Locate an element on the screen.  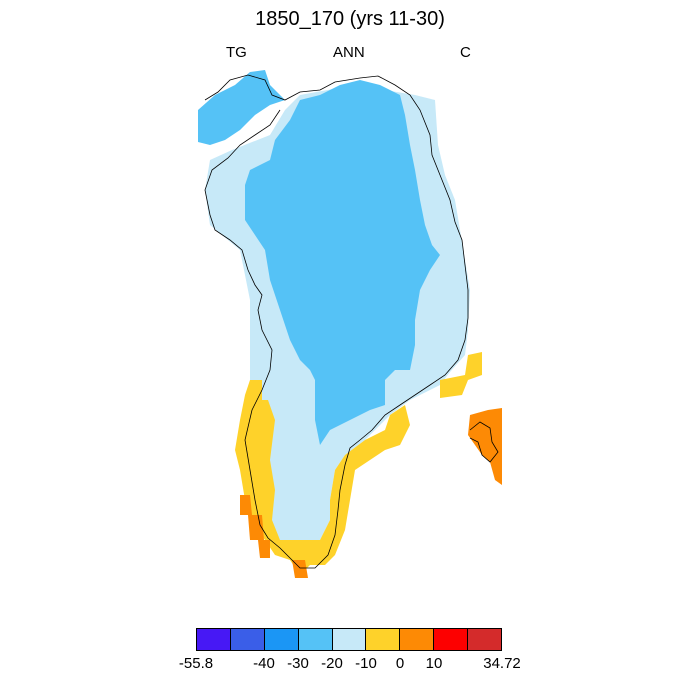
colorbar-tick-label: 10 is located at coordinates (434, 663).